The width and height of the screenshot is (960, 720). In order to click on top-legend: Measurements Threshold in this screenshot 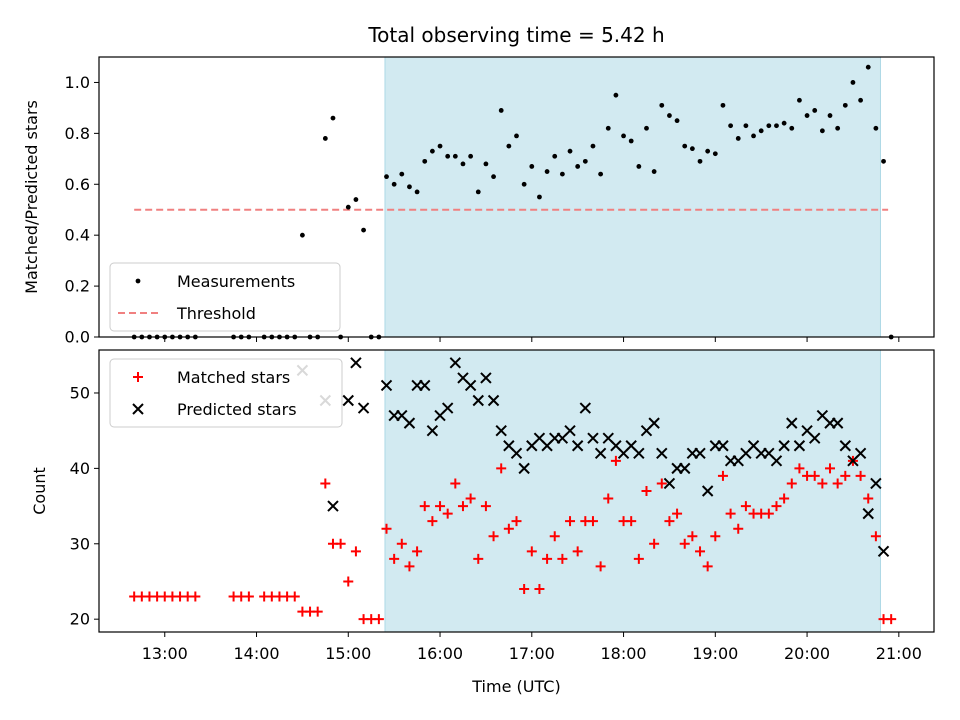, I will do `click(225, 297)`.